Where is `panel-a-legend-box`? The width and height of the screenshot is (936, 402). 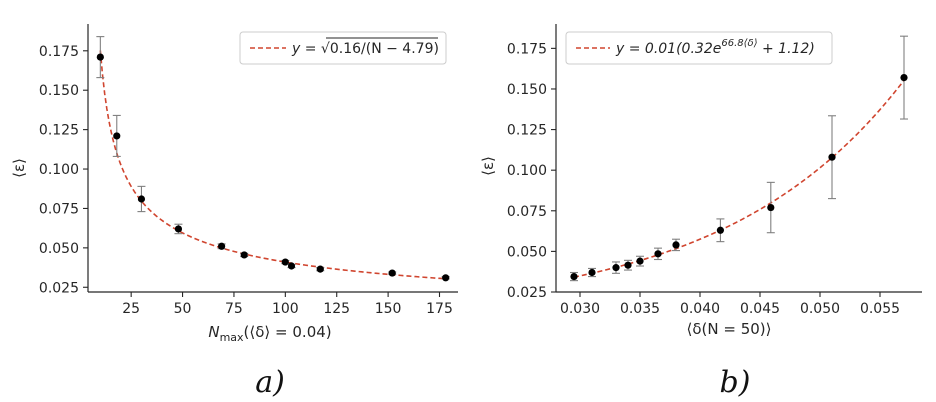 panel-a-legend-box is located at coordinates (343, 48).